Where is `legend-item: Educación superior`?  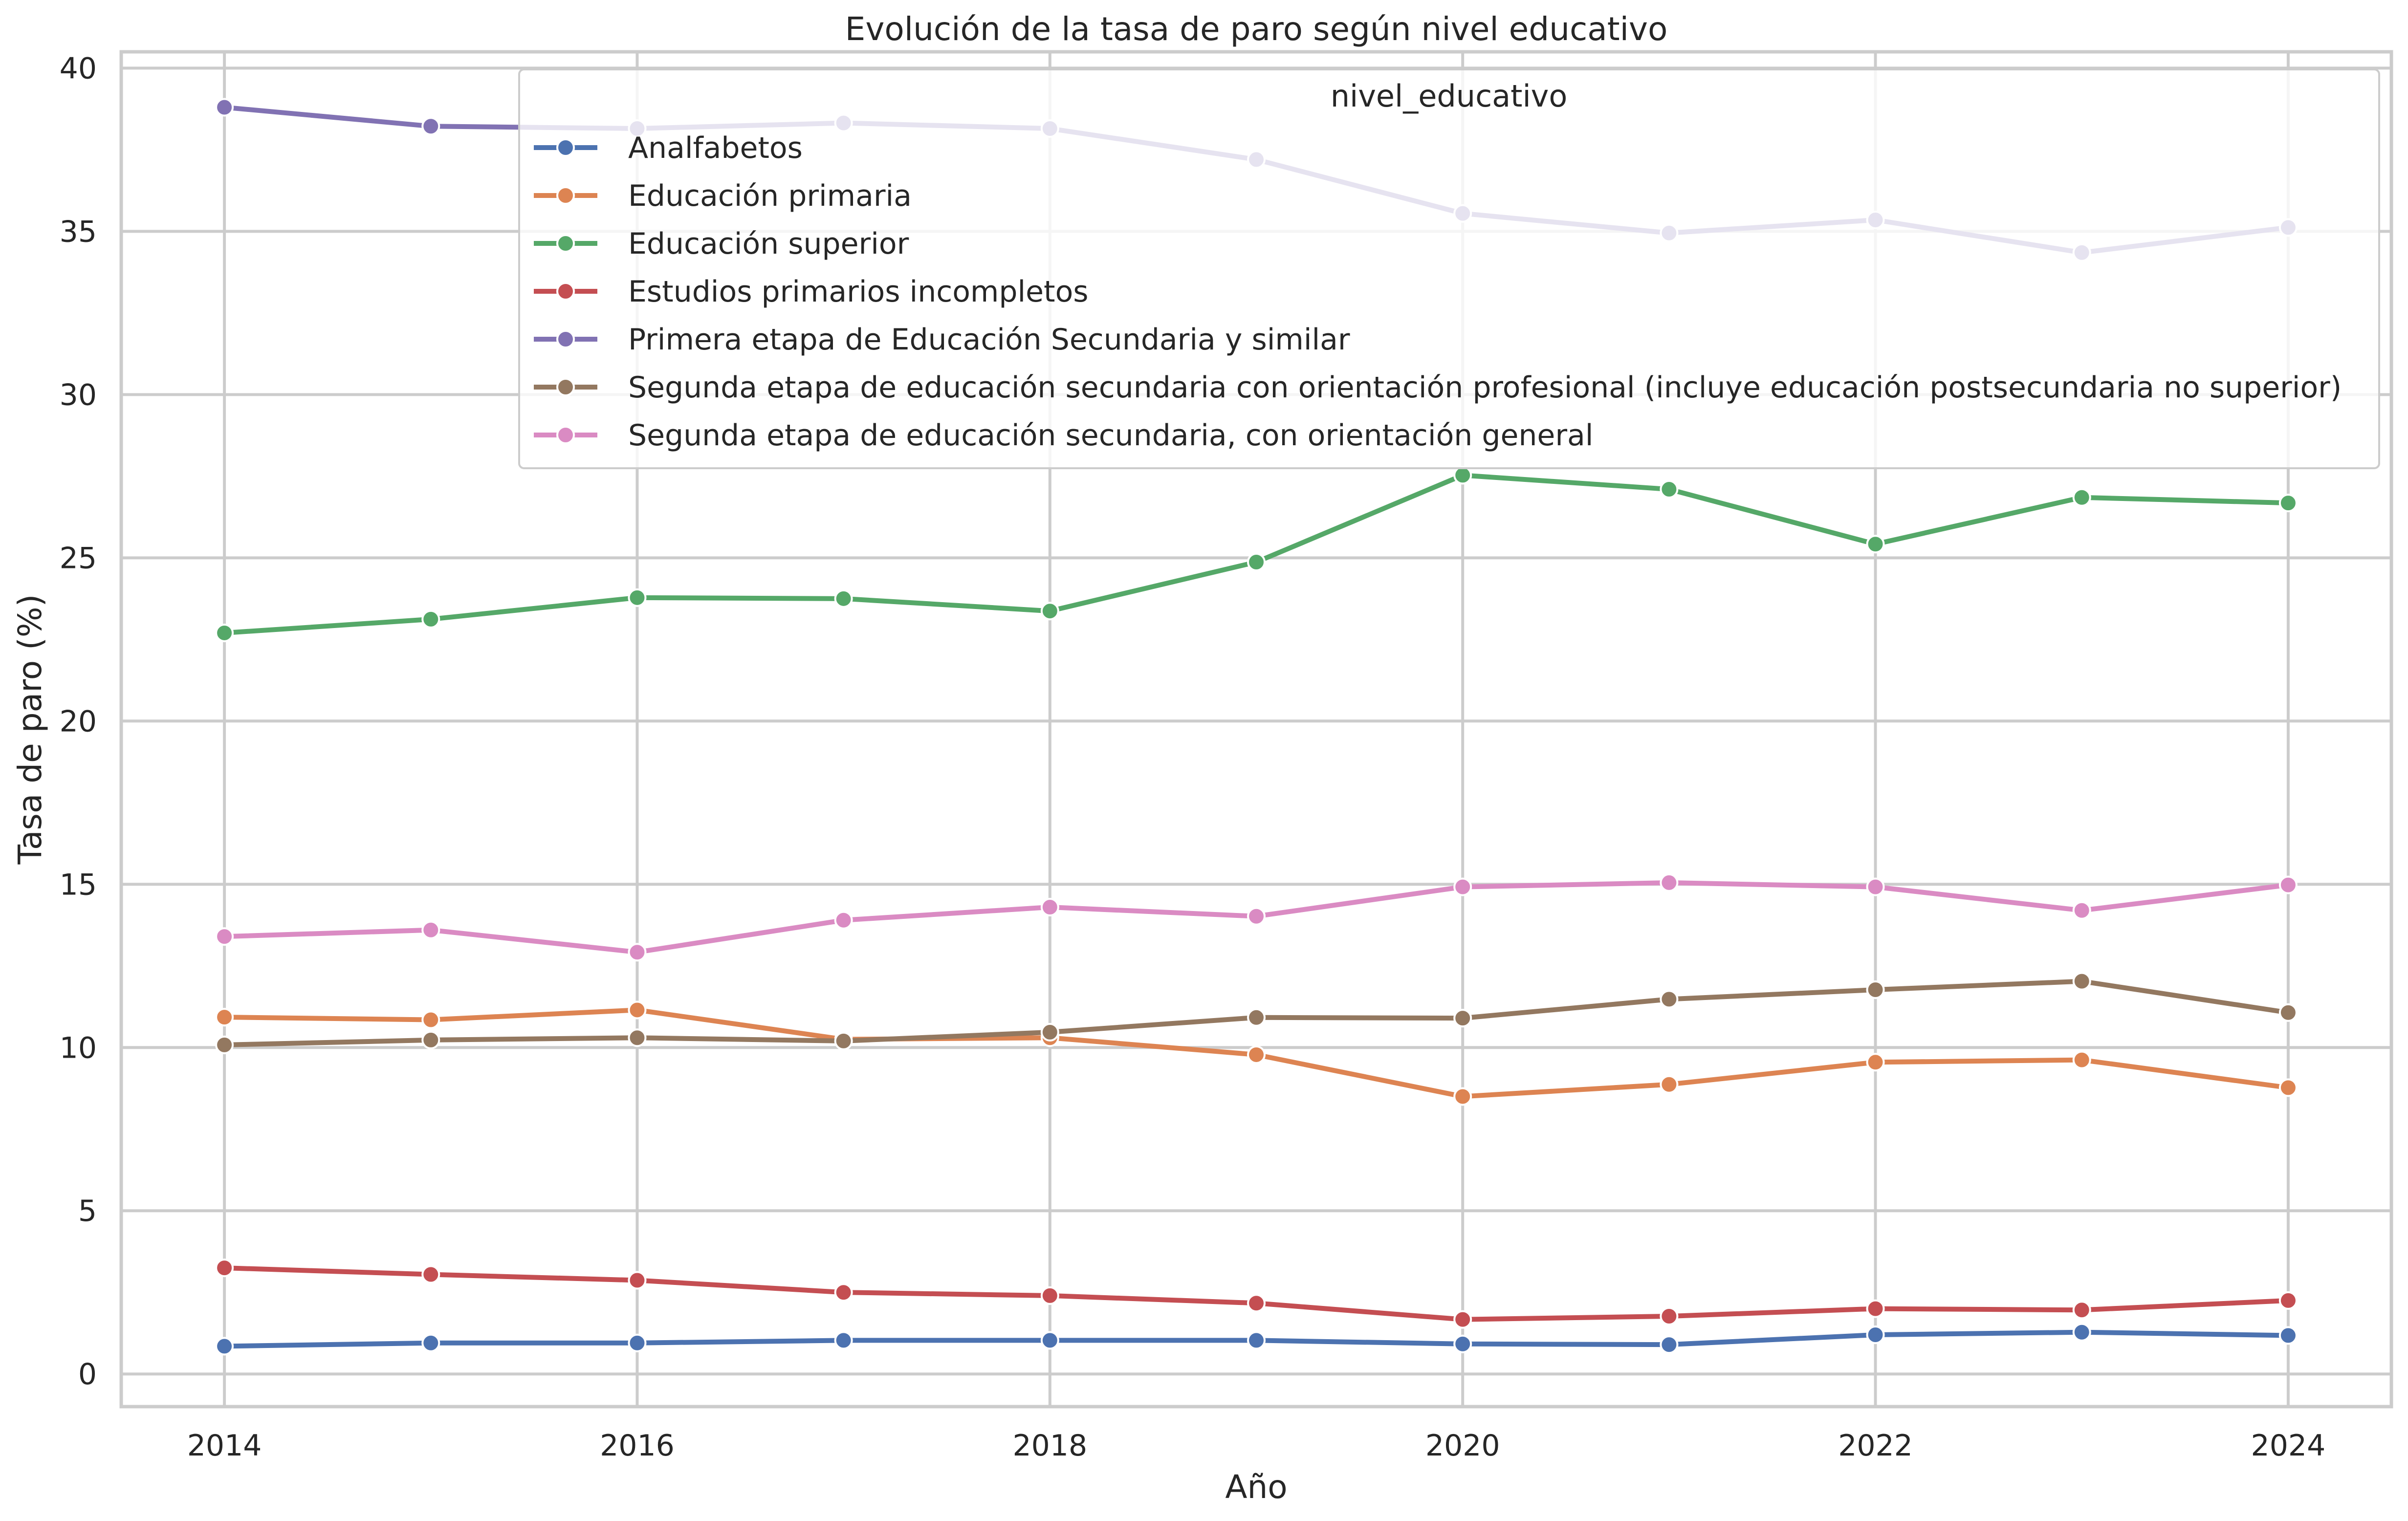 legend-item: Educación superior is located at coordinates (721, 244).